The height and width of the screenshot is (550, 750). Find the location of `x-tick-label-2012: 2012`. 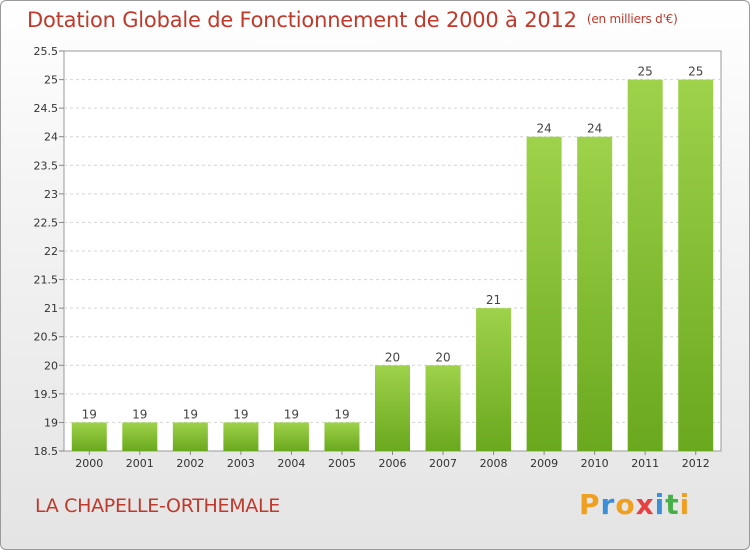

x-tick-label-2012: 2012 is located at coordinates (696, 463).